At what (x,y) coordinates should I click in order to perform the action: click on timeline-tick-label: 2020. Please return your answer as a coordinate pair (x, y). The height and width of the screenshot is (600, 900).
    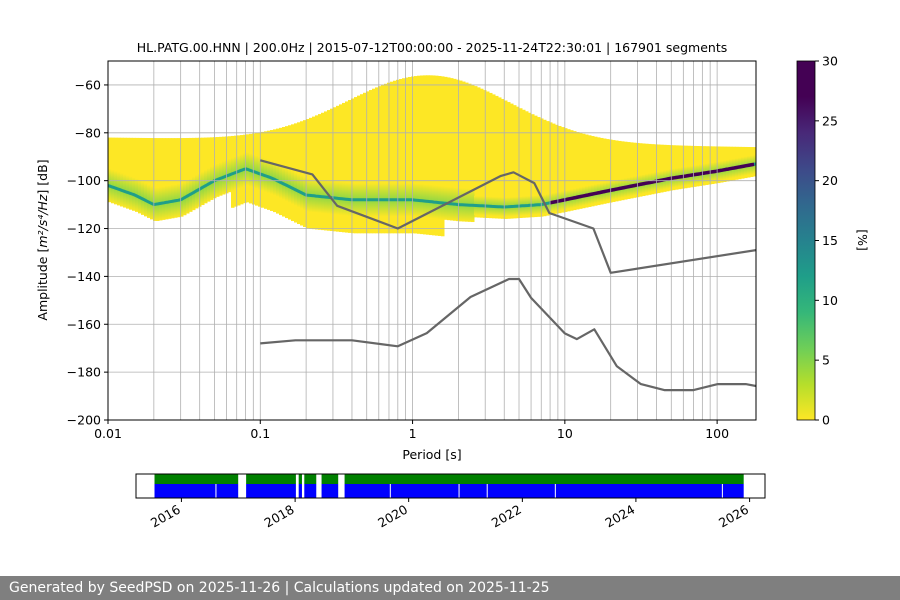
    Looking at the image, I should click on (392, 516).